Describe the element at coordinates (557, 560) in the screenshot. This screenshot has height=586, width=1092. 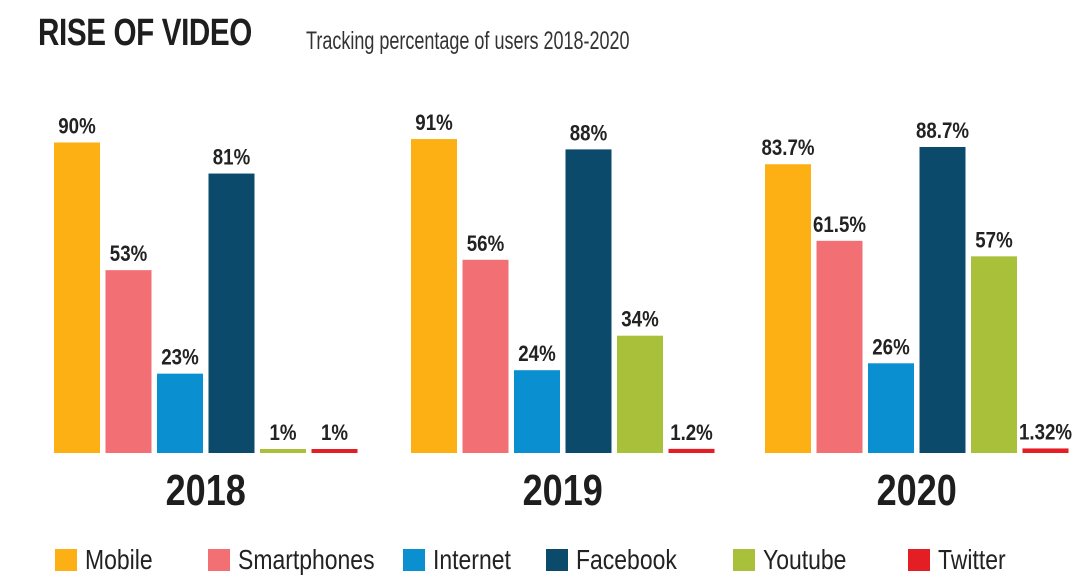
I see `legend-swatch-facebook` at that location.